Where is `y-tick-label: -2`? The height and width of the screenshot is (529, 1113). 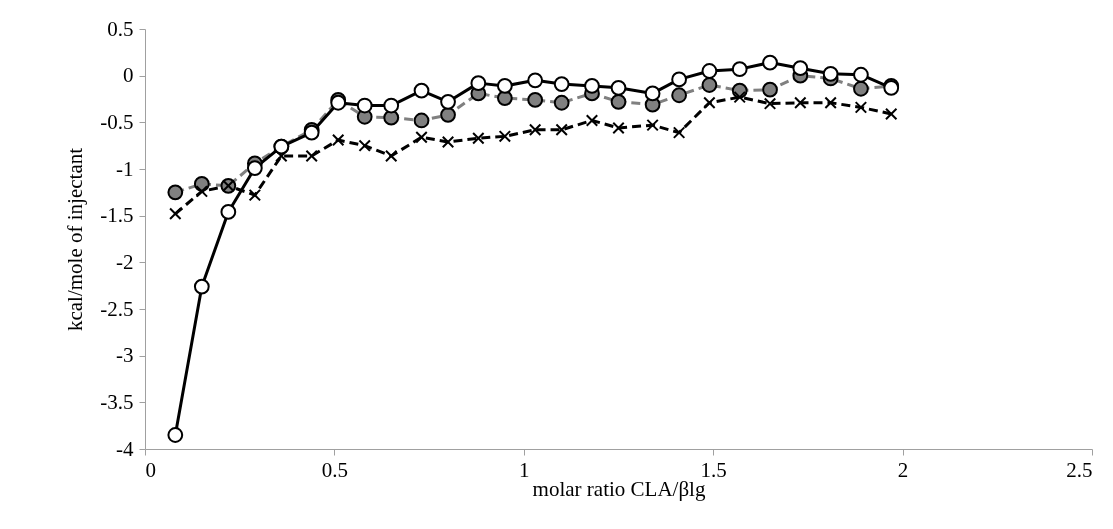
y-tick-label: -2 is located at coordinates (125, 261).